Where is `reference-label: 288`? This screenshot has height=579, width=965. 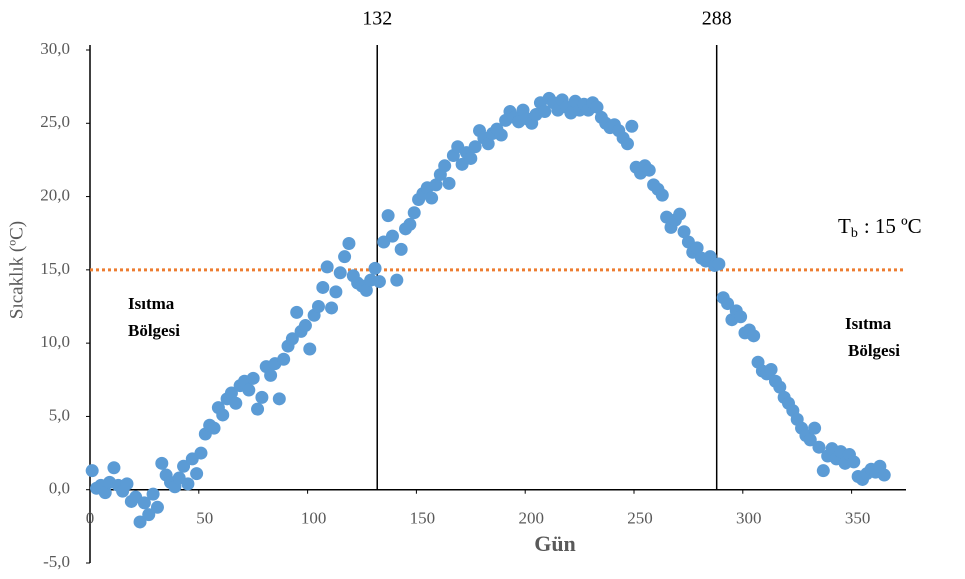 reference-label: 288 is located at coordinates (717, 19).